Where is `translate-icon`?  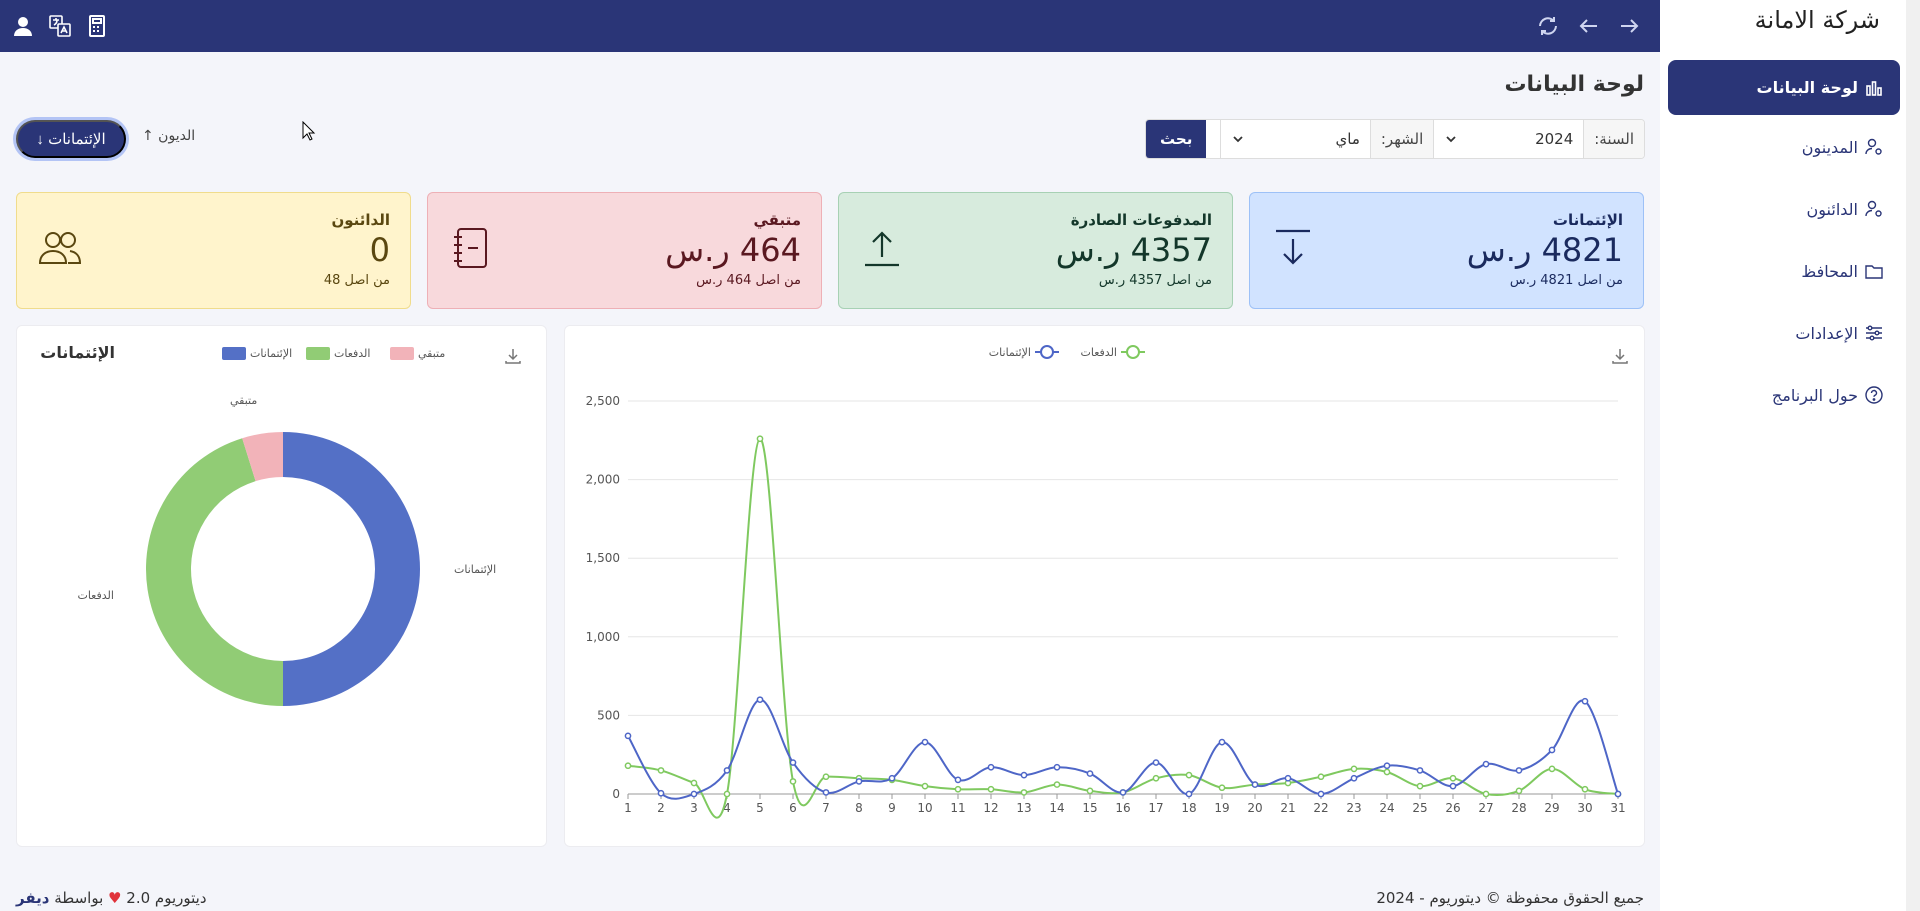 translate-icon is located at coordinates (60, 26).